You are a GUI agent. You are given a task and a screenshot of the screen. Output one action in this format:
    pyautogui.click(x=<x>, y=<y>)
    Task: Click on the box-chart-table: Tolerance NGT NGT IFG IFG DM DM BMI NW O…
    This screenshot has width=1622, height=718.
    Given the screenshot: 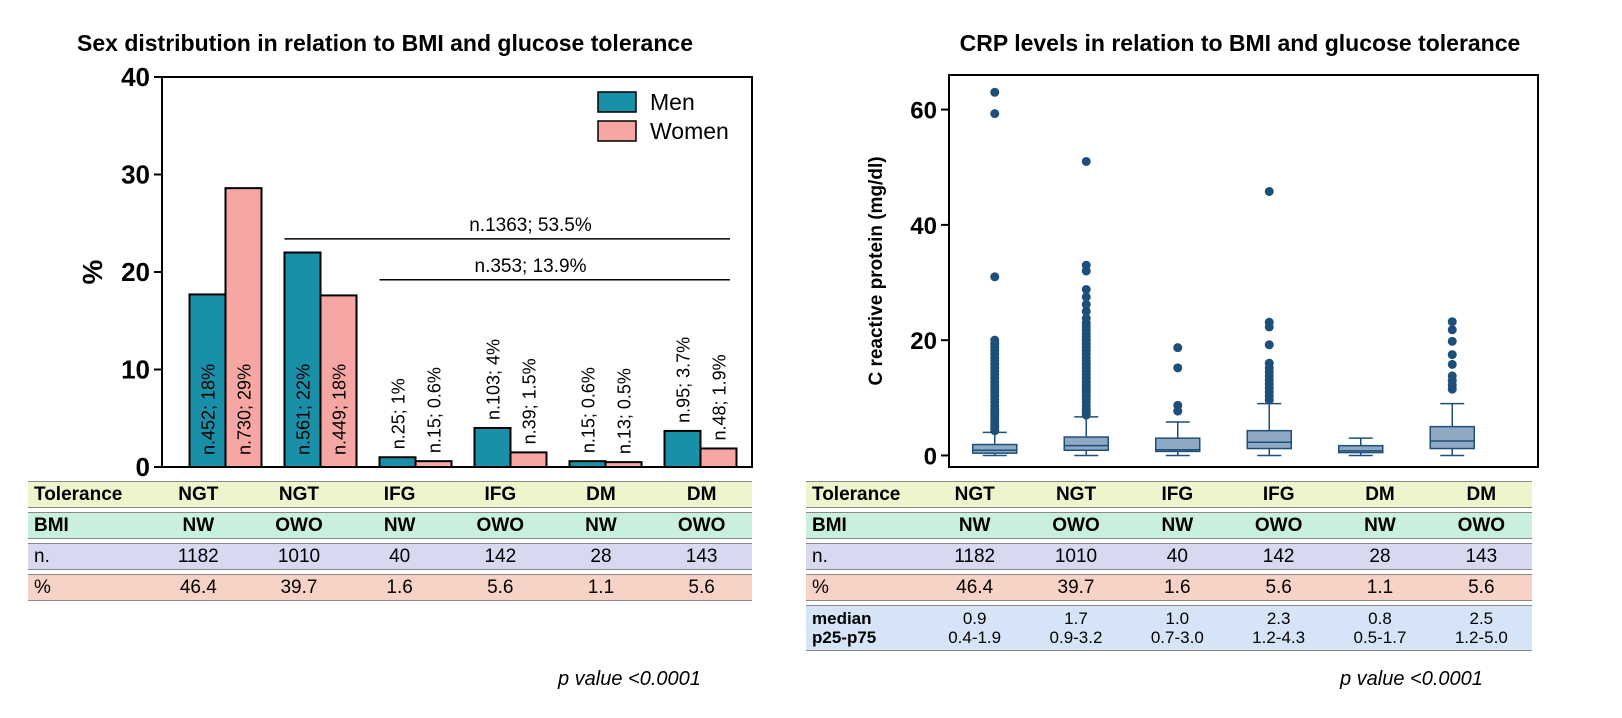 What is the action you would take?
    pyautogui.click(x=1169, y=566)
    